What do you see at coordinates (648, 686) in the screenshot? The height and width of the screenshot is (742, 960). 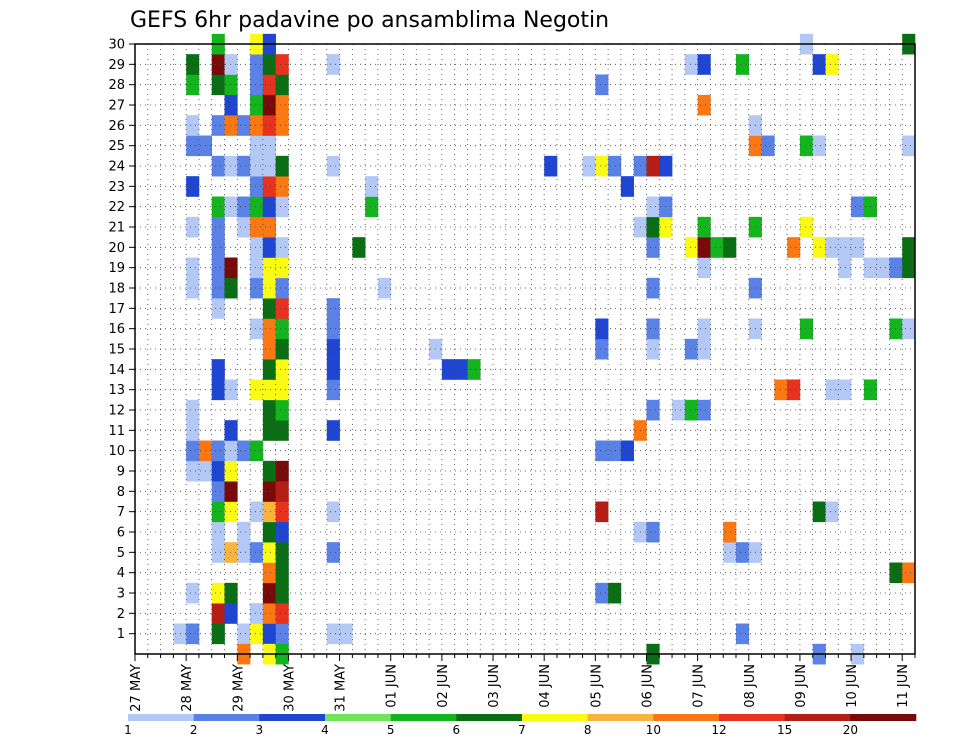 I see `x-tick-label: 06 JUN` at bounding box center [648, 686].